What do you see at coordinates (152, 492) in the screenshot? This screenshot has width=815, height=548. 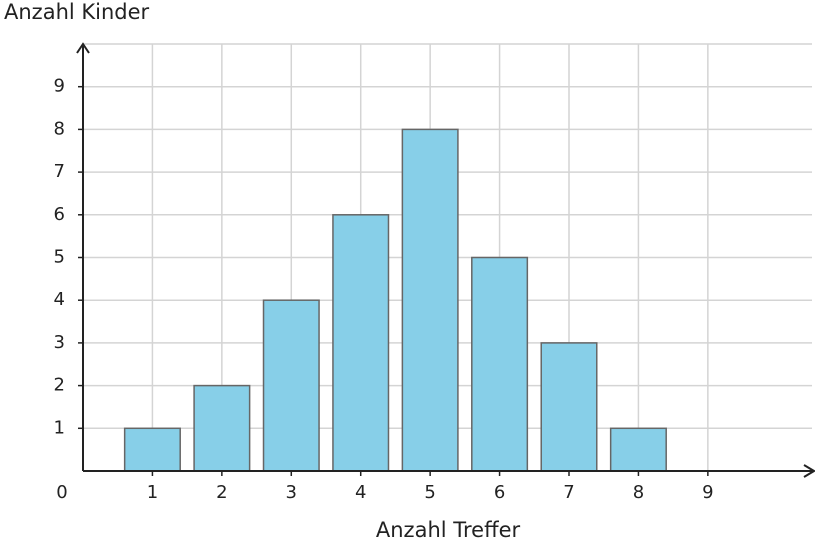 I see `x-tick-label: 1` at bounding box center [152, 492].